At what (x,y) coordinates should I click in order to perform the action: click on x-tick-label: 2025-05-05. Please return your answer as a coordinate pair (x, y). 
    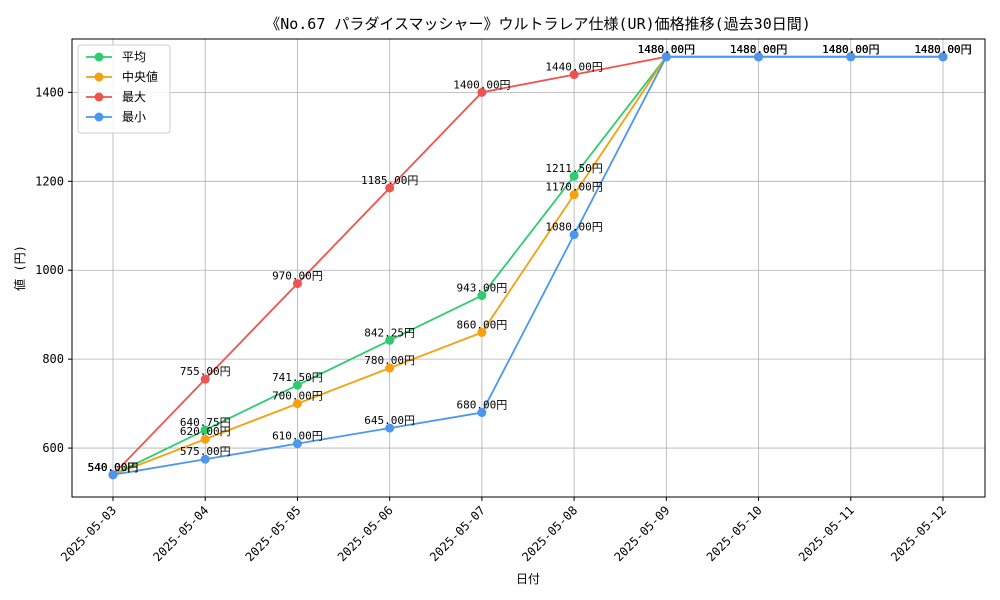
    Looking at the image, I should click on (273, 533).